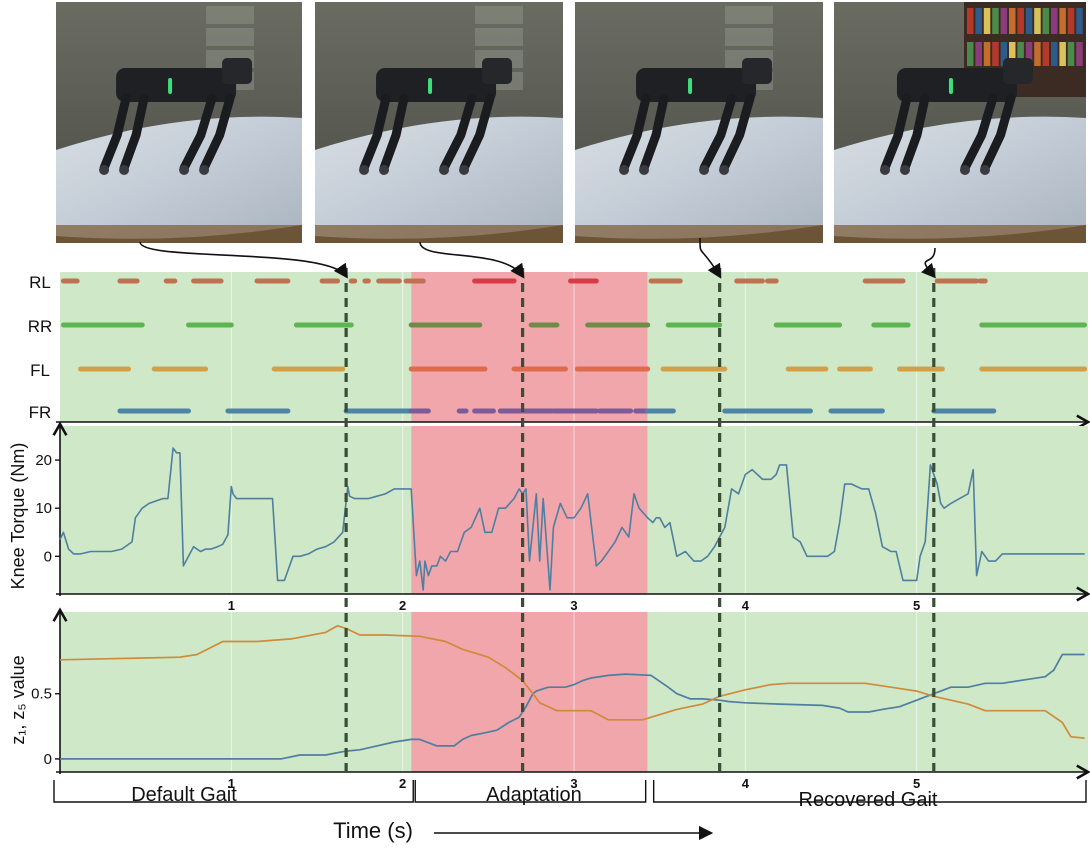  What do you see at coordinates (868, 800) in the screenshot?
I see `recovered-gait-label: Recovered Gait` at bounding box center [868, 800].